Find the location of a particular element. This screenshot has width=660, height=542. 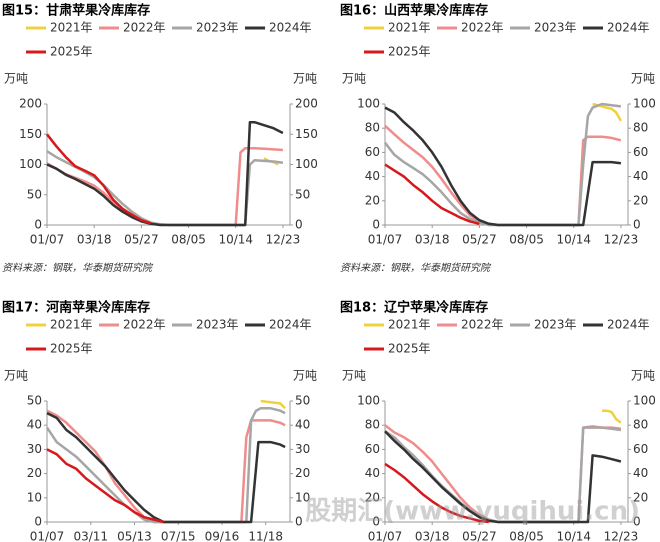

y-tick-label: 200 is located at coordinates (30, 104).